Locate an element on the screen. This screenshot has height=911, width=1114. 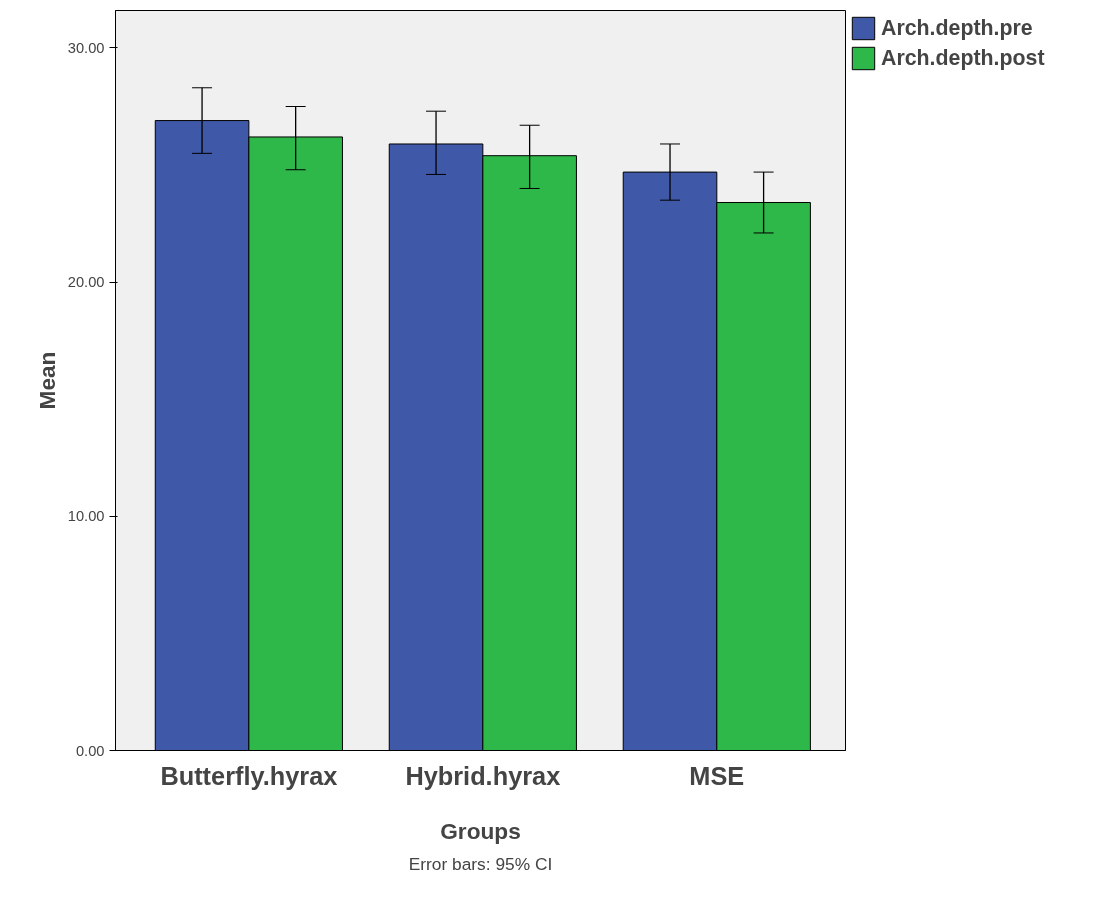
text: Error bars: 95% CI is located at coordinates (480, 863).